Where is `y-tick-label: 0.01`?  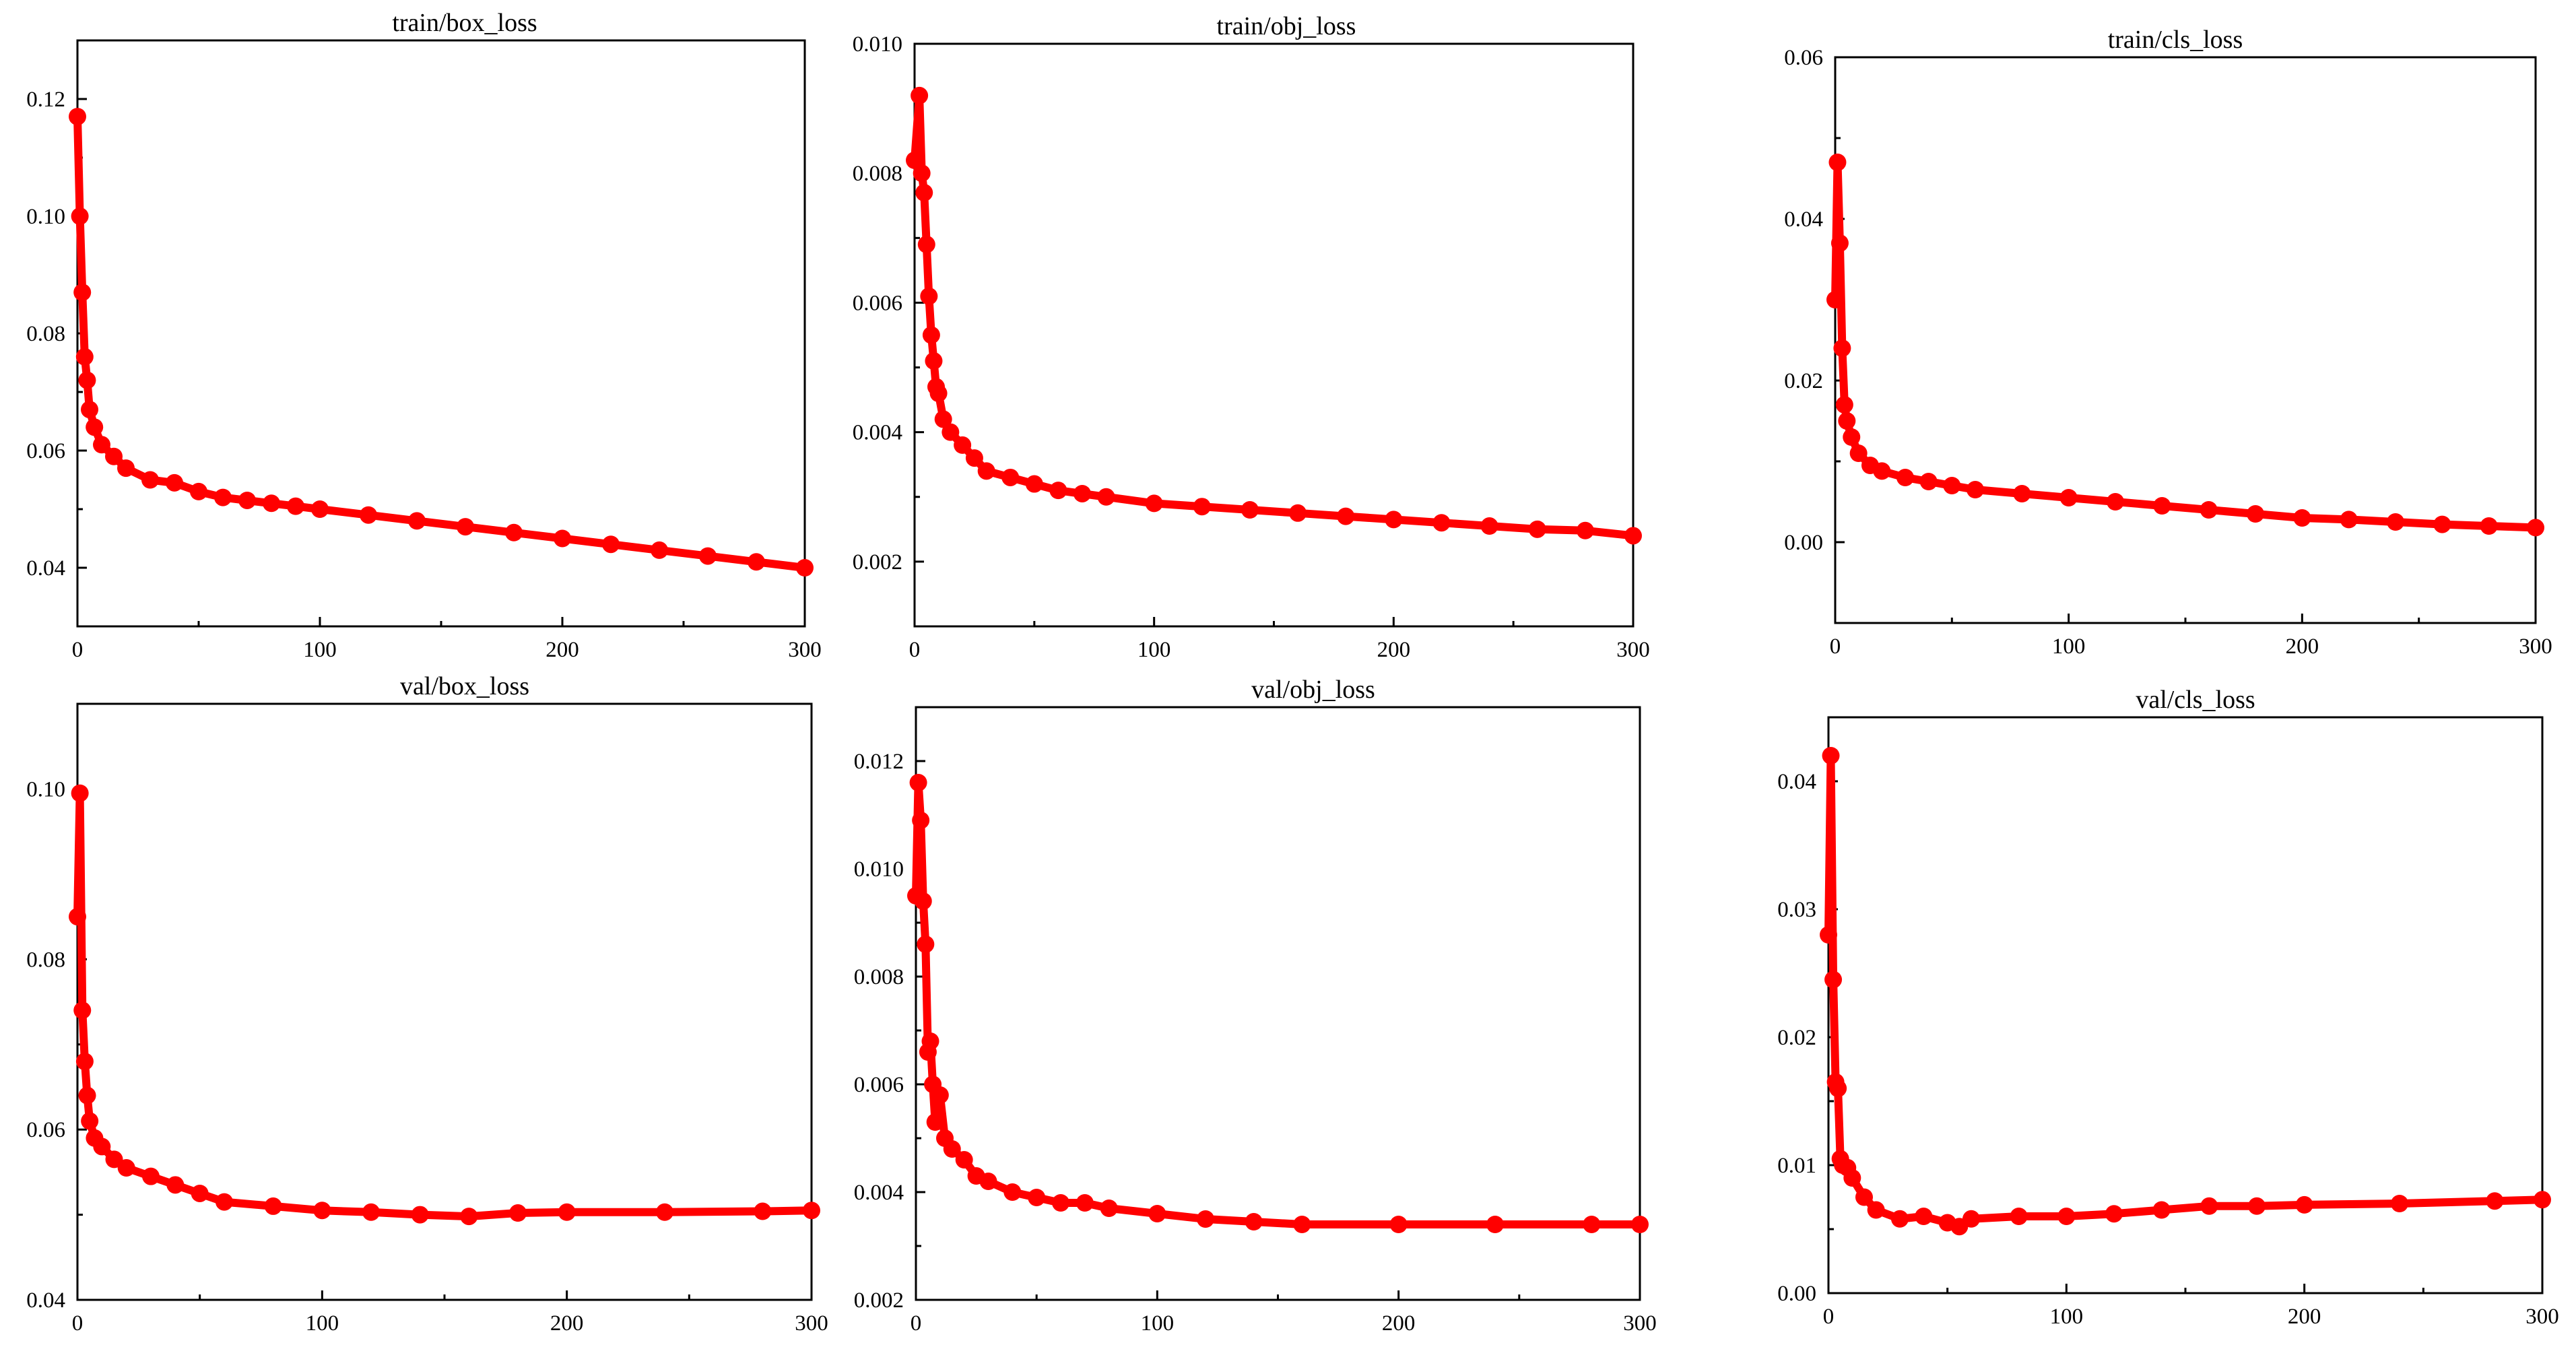 y-tick-label: 0.01 is located at coordinates (1796, 1166).